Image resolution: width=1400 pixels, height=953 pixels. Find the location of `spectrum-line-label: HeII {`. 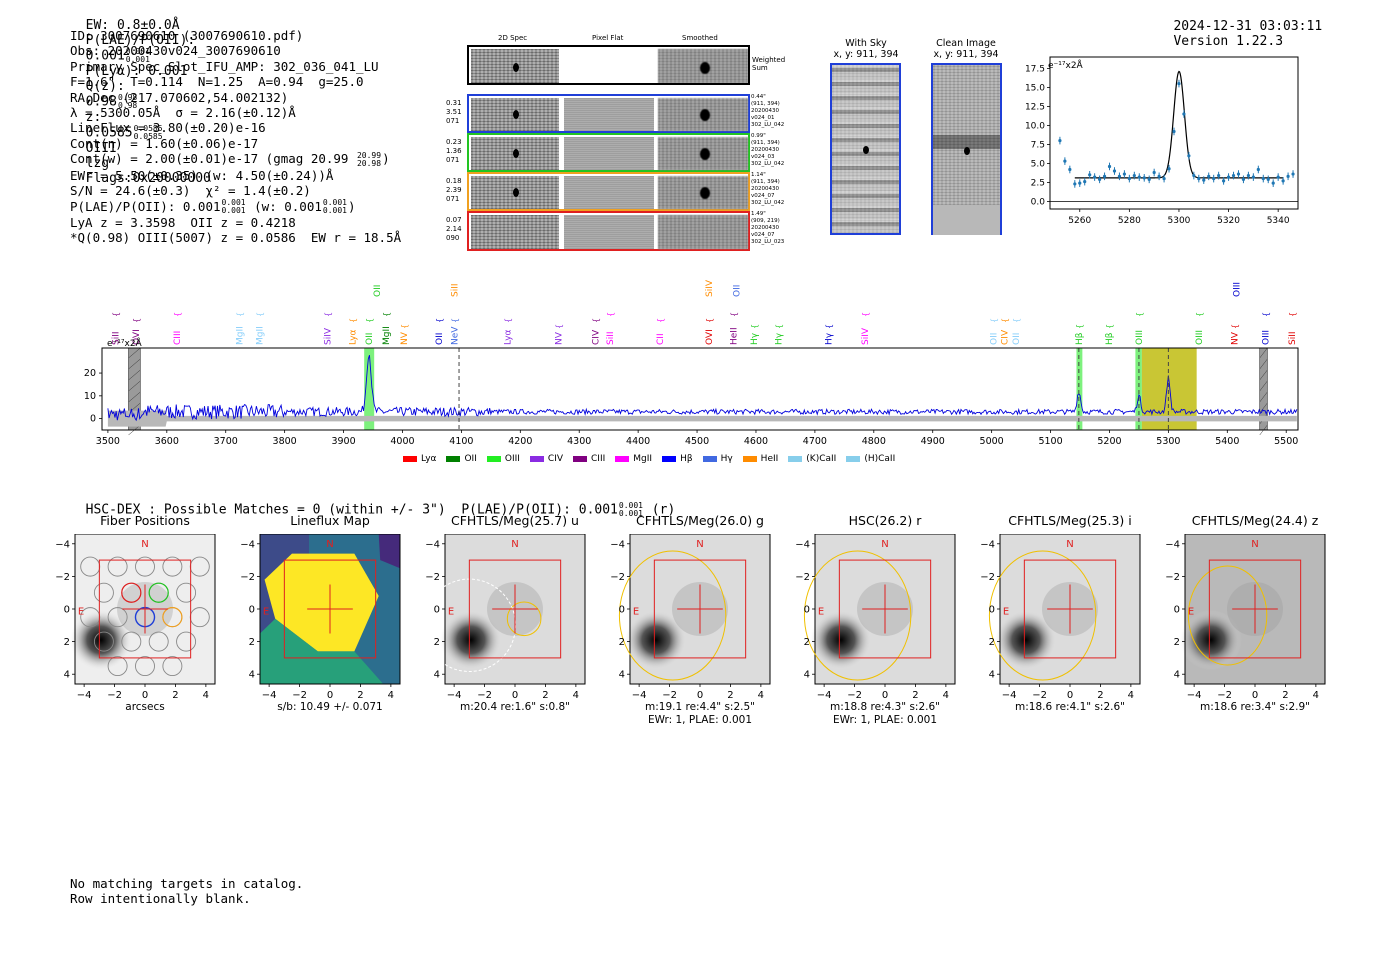

spectrum-line-label: HeII { is located at coordinates (735, 328).